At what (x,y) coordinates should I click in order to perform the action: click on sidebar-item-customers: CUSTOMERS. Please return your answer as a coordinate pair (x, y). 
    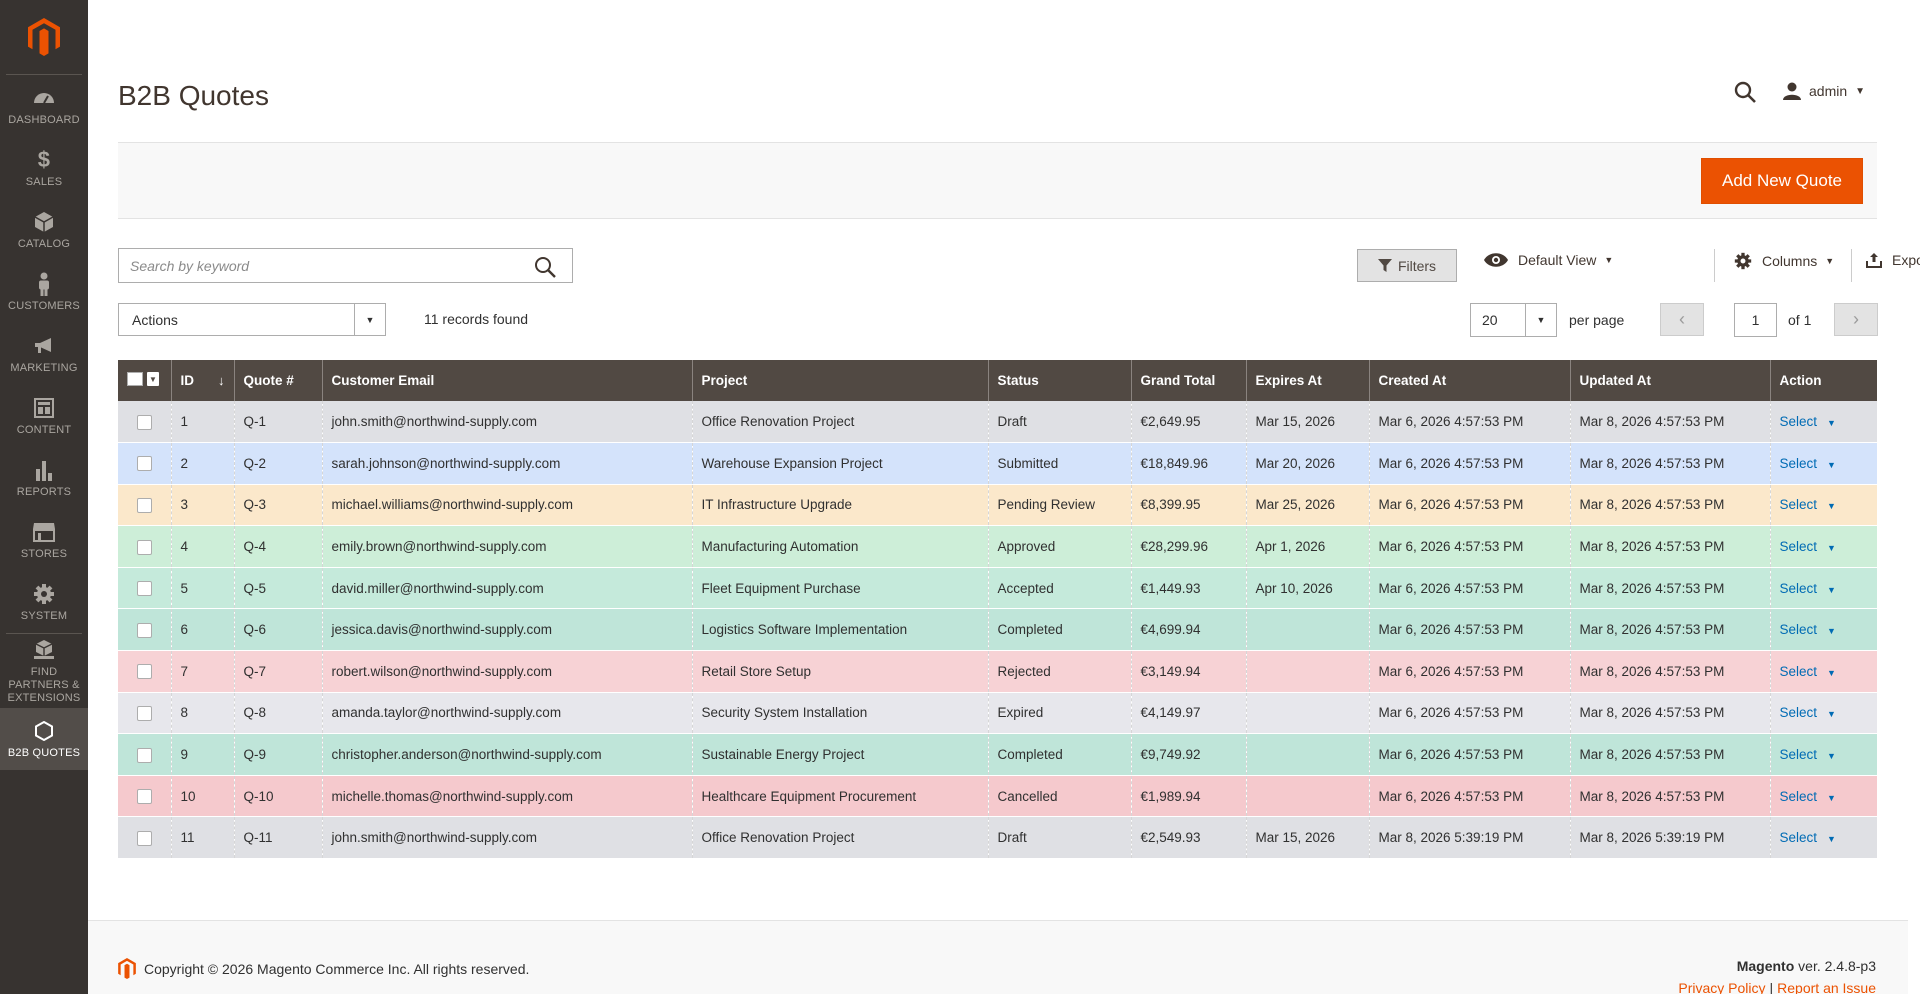
    Looking at the image, I should click on (44, 292).